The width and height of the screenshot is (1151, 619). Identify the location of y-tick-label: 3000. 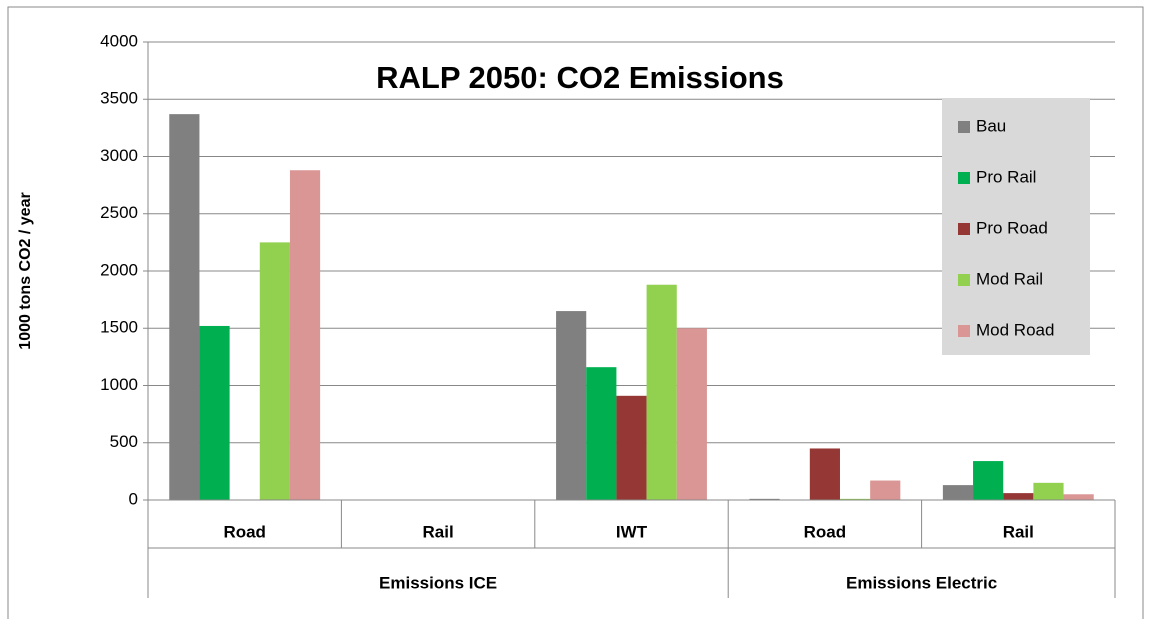
(119, 155).